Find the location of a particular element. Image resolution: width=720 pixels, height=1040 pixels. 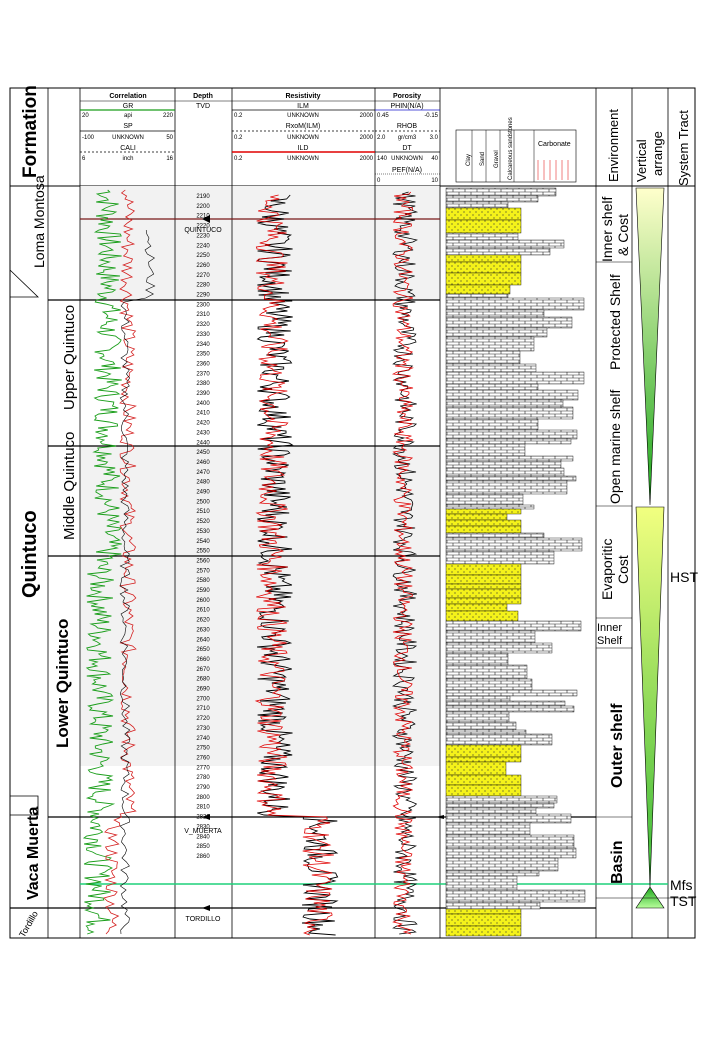

depth-label: 2370 is located at coordinates (203, 374).